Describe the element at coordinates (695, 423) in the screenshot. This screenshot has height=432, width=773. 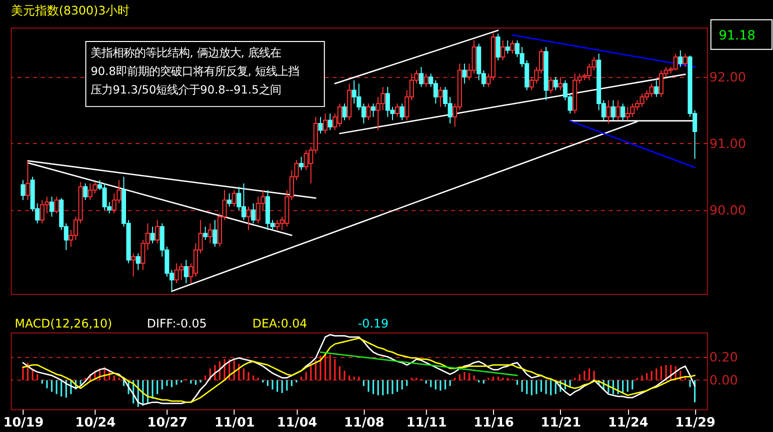
I see `x-tick-label: 11/29` at that location.